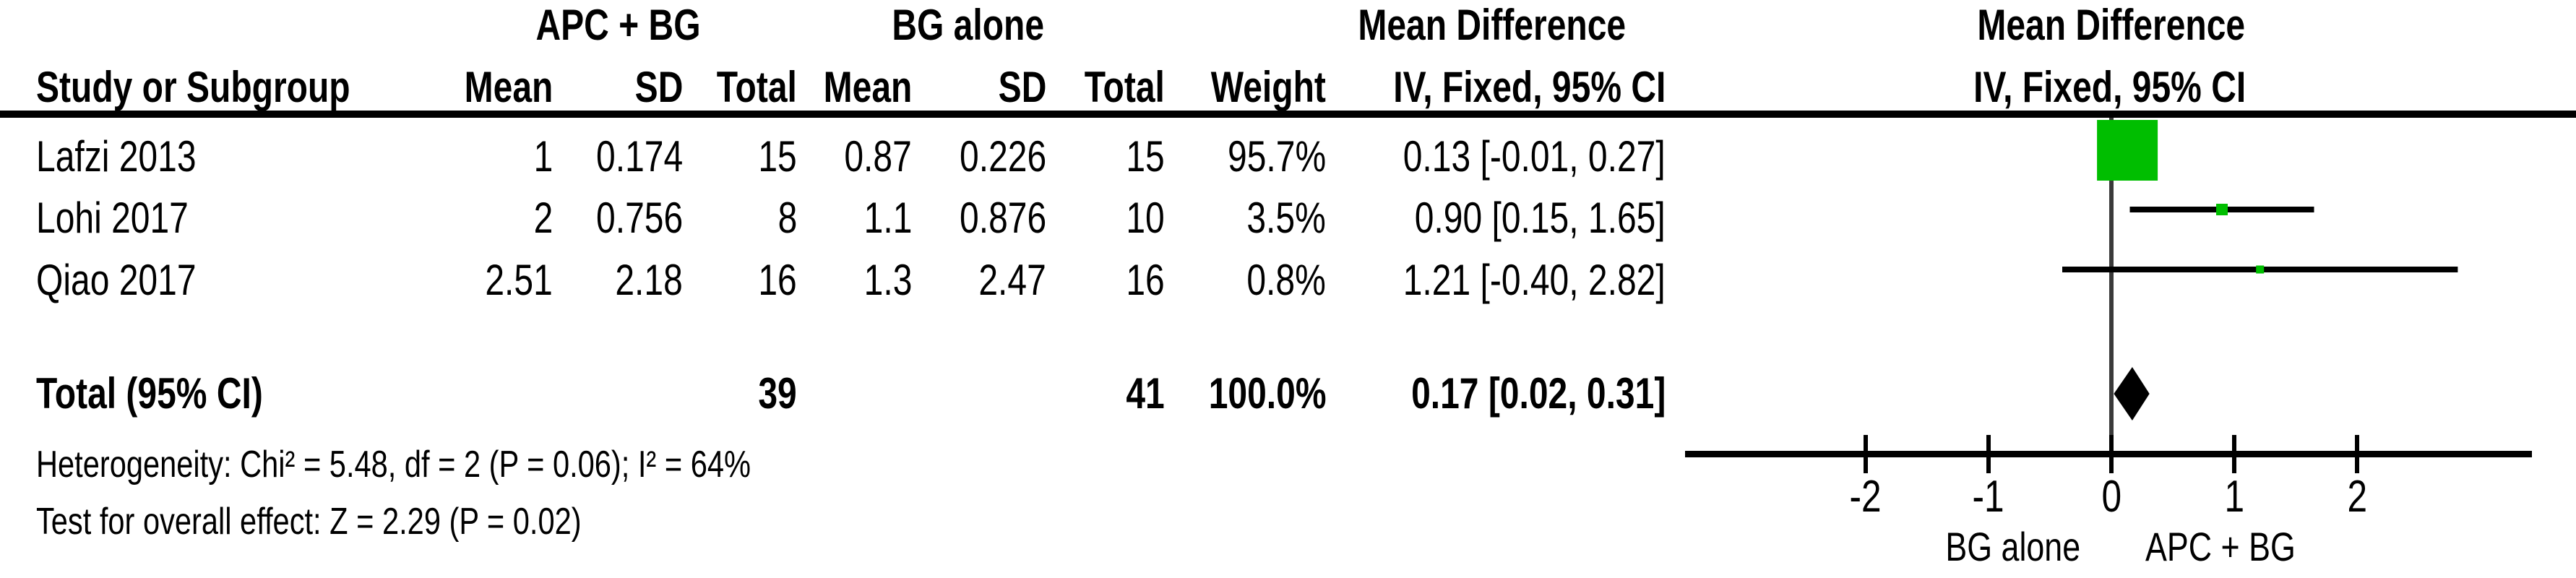  Describe the element at coordinates (2357, 497) in the screenshot. I see `axis-tick-label-text: 2` at that location.